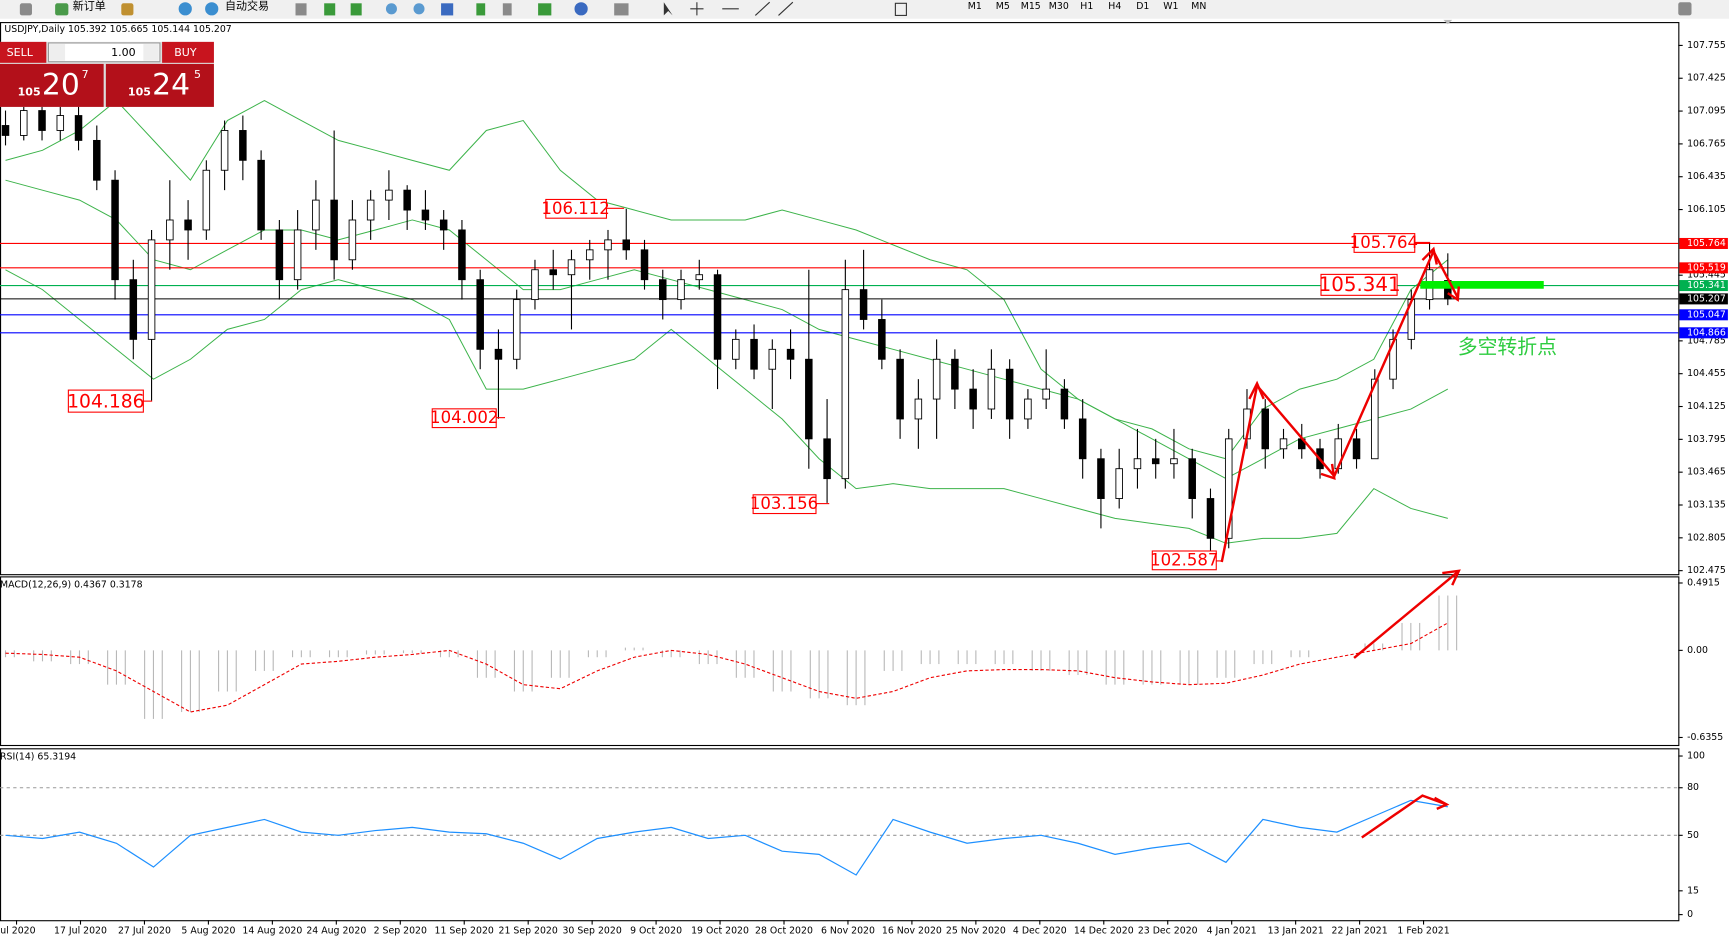  What do you see at coordinates (1706, 537) in the screenshot?
I see `price-tick-label: 102.805` at bounding box center [1706, 537].